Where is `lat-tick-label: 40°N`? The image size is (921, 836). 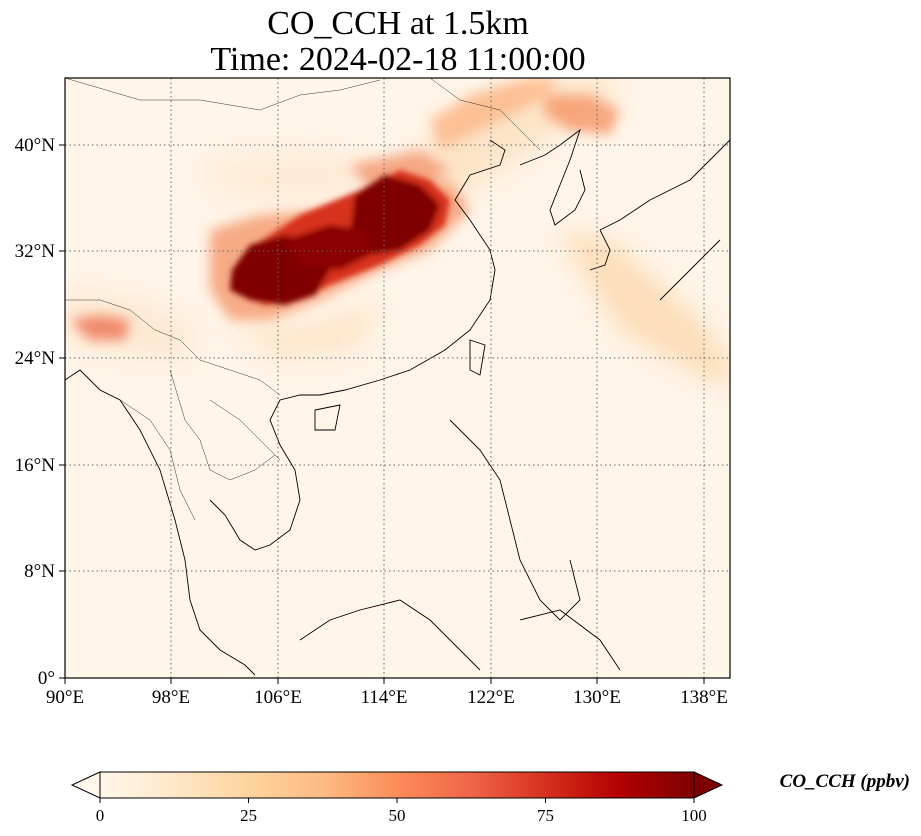
lat-tick-label: 40°N is located at coordinates (35, 145).